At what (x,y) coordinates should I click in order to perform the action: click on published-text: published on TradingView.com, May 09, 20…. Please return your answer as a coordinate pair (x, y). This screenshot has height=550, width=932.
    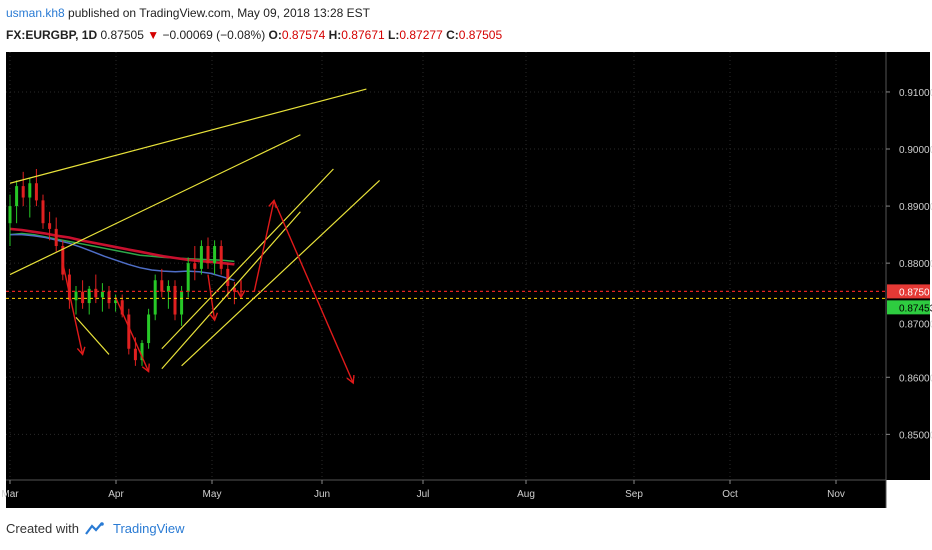
    Looking at the image, I should click on (219, 13).